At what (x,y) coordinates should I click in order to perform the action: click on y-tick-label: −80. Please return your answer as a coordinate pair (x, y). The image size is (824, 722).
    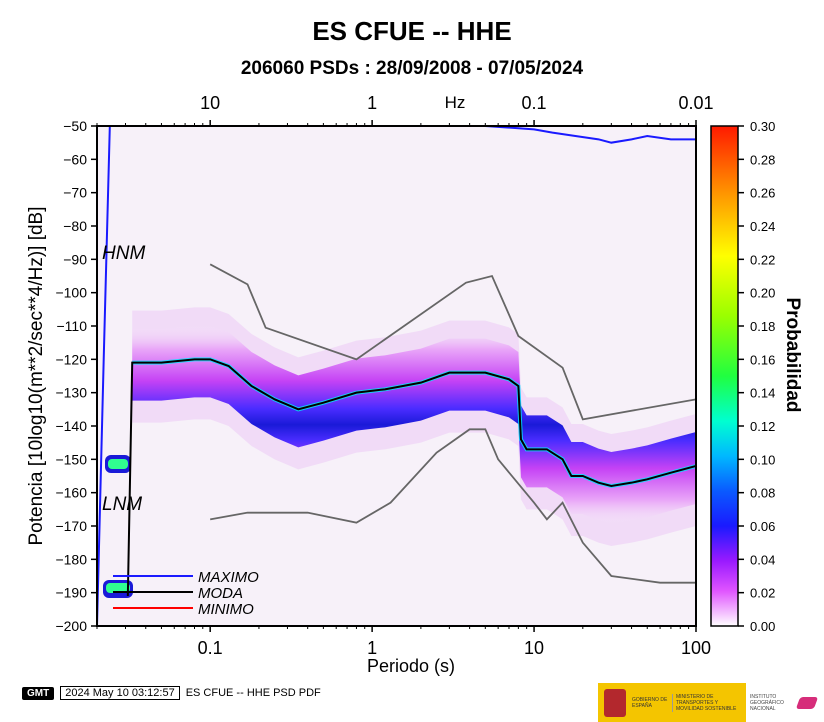
    Looking at the image, I should click on (75, 226).